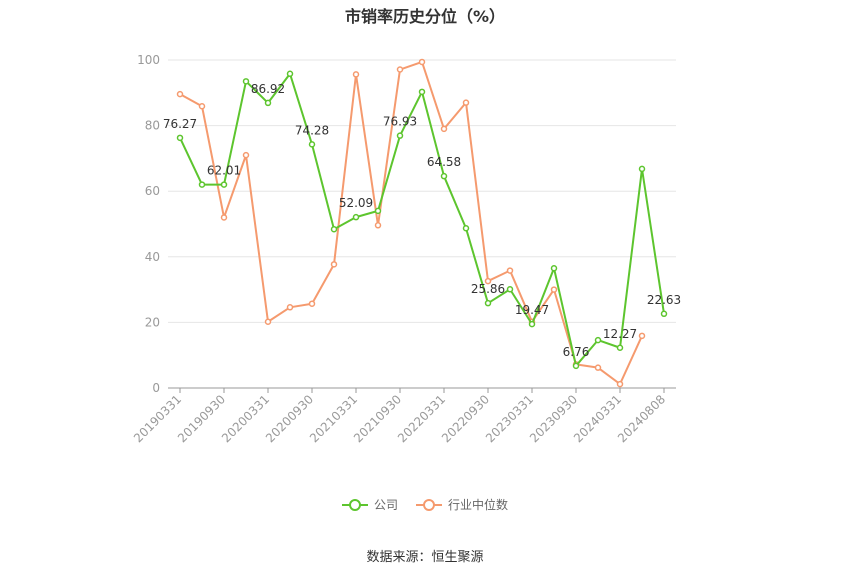 The image size is (850, 575). I want to click on data-label: 52.09, so click(356, 203).